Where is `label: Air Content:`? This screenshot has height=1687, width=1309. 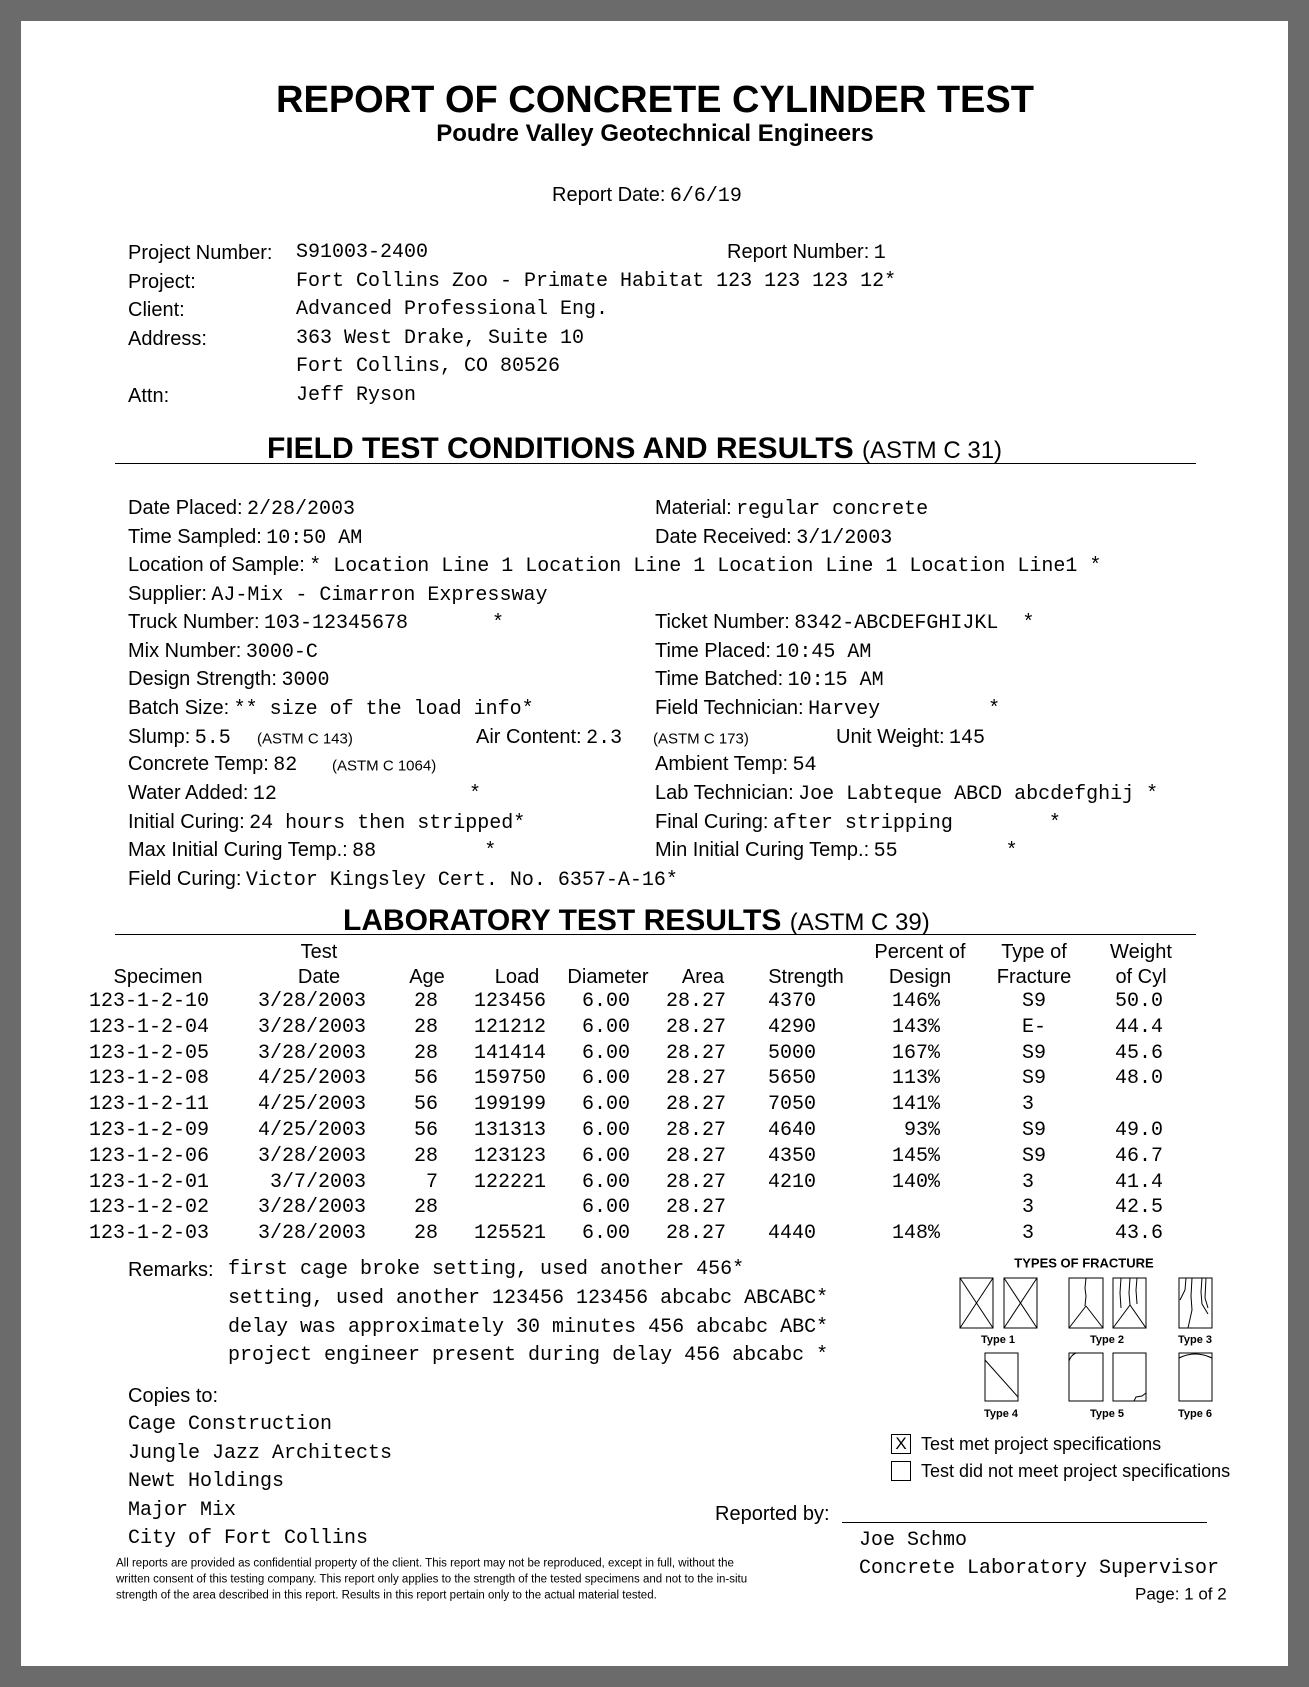
label: Air Content: is located at coordinates (529, 737).